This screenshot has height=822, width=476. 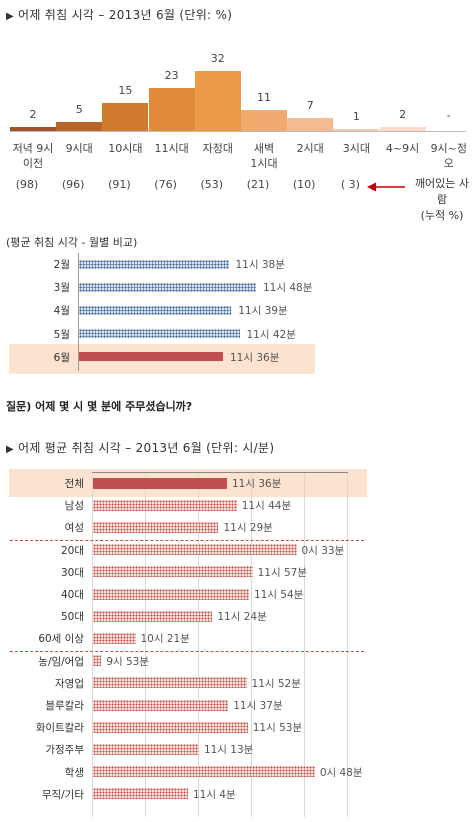 What do you see at coordinates (61, 288) in the screenshot?
I see `chart2-category-label: 3월` at bounding box center [61, 288].